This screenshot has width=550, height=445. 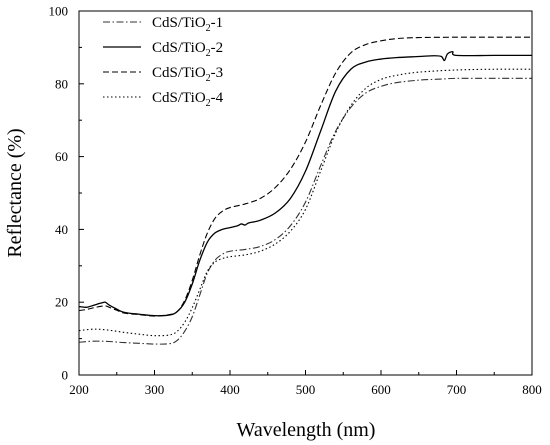 What do you see at coordinates (61, 156) in the screenshot?
I see `y-tick-label-60: 60` at bounding box center [61, 156].